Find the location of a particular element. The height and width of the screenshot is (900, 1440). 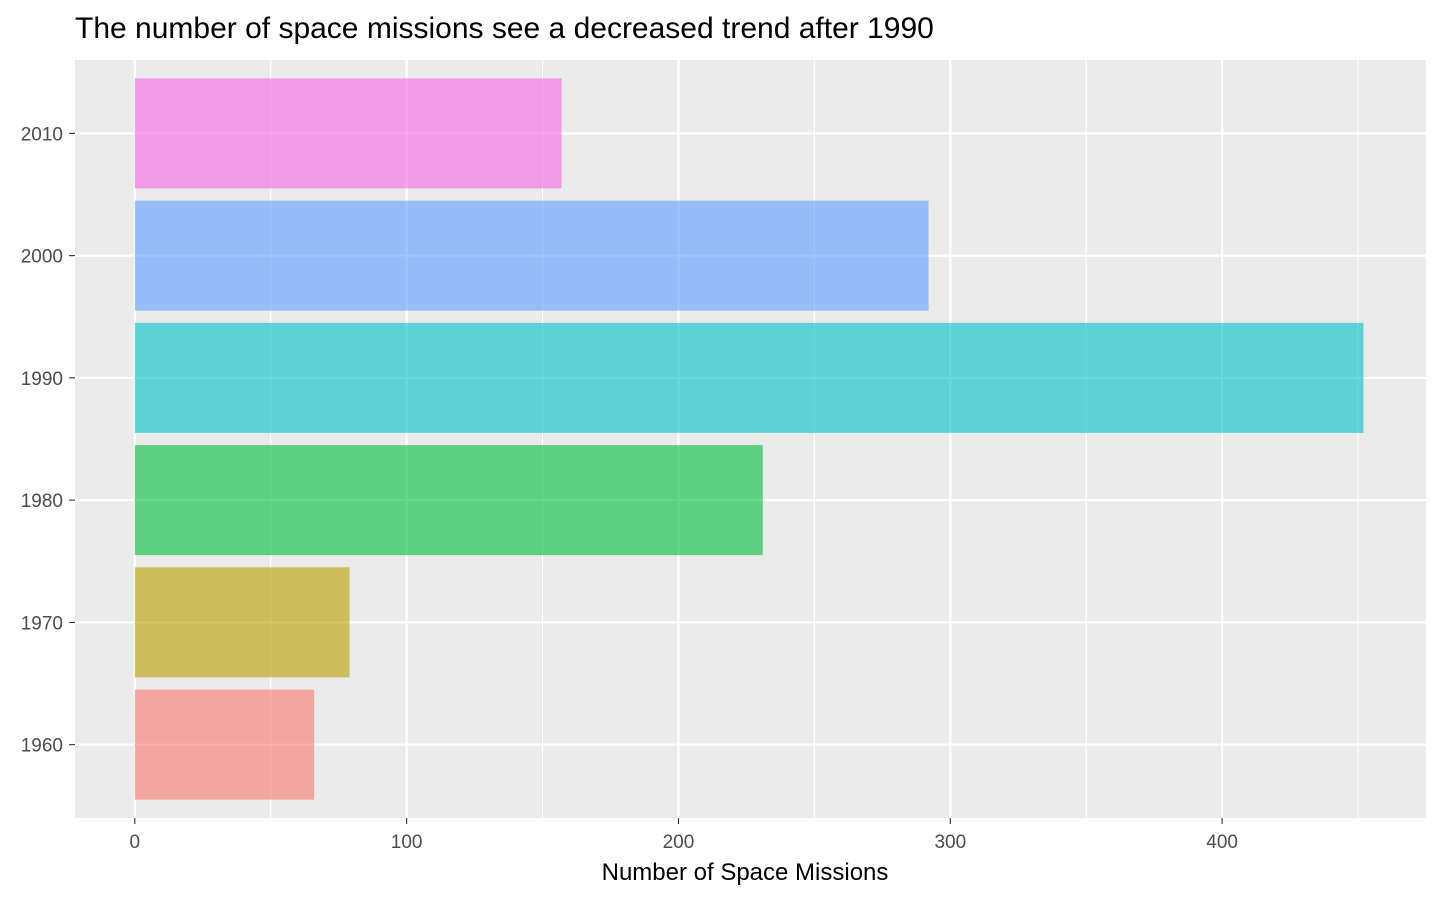

x-axis: 0 100 200 300 400 is located at coordinates (684, 835).